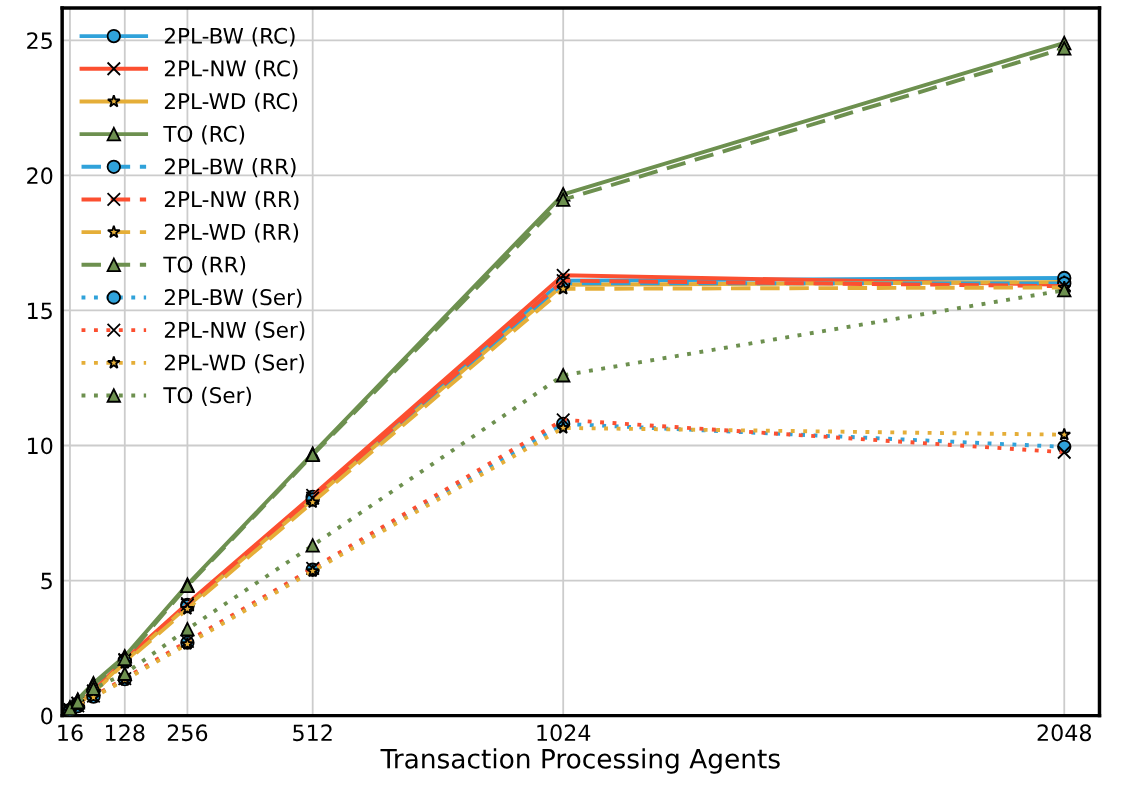 This screenshot has height=789, width=1130. Describe the element at coordinates (40, 176) in the screenshot. I see `y-tick-label: 20` at that location.